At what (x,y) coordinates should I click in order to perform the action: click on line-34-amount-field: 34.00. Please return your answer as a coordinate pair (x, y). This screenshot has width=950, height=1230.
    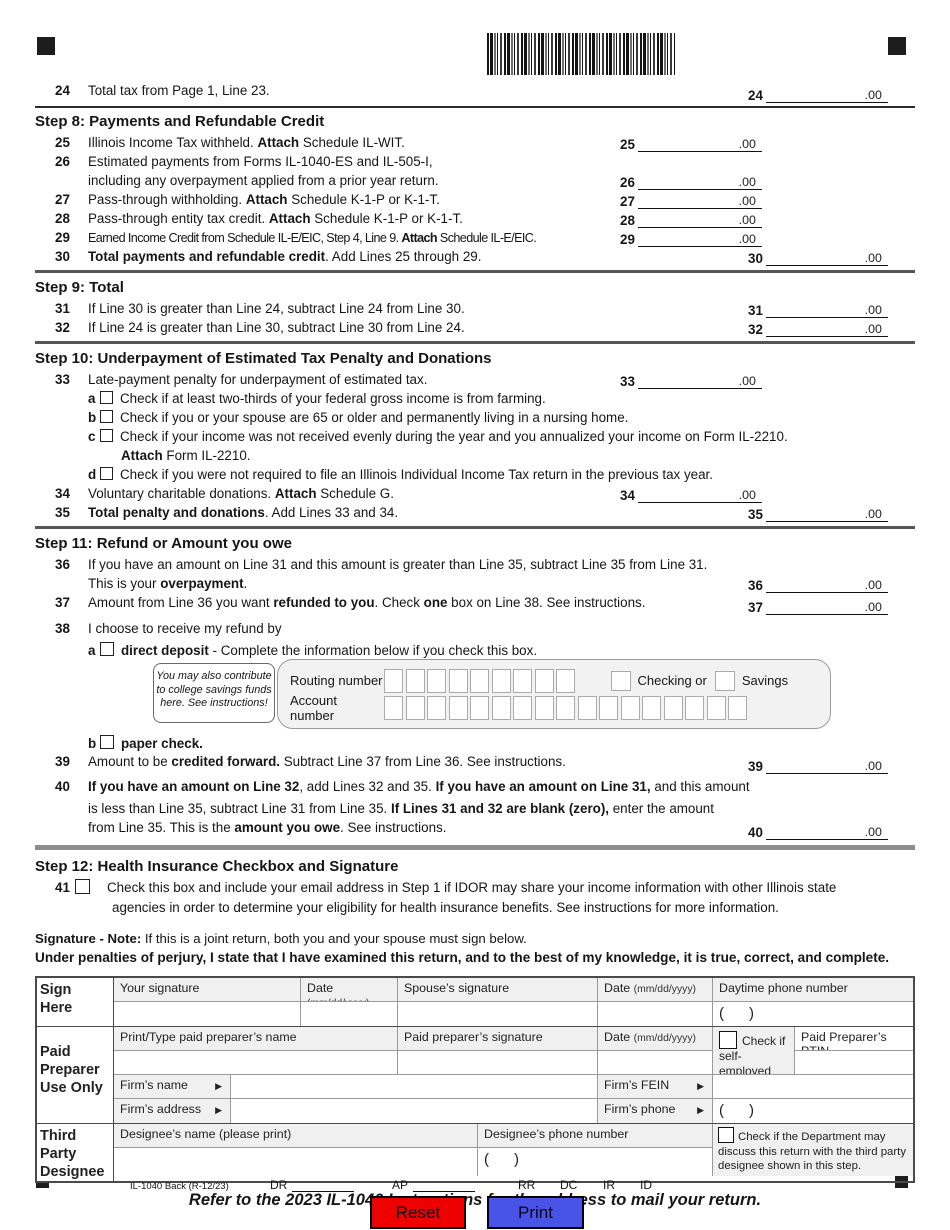
    Looking at the image, I should click on (691, 494).